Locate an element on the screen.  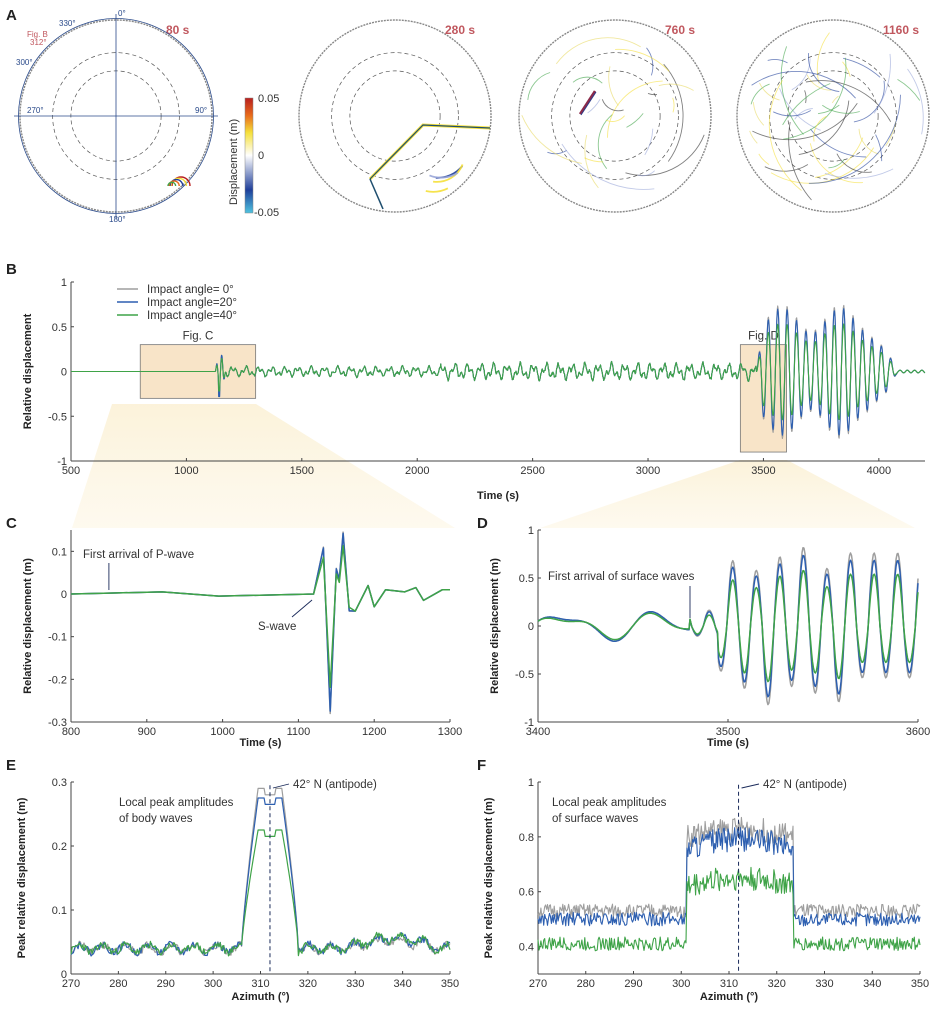
colorbar-tick-min: -0.05 is located at coordinates (266, 213).